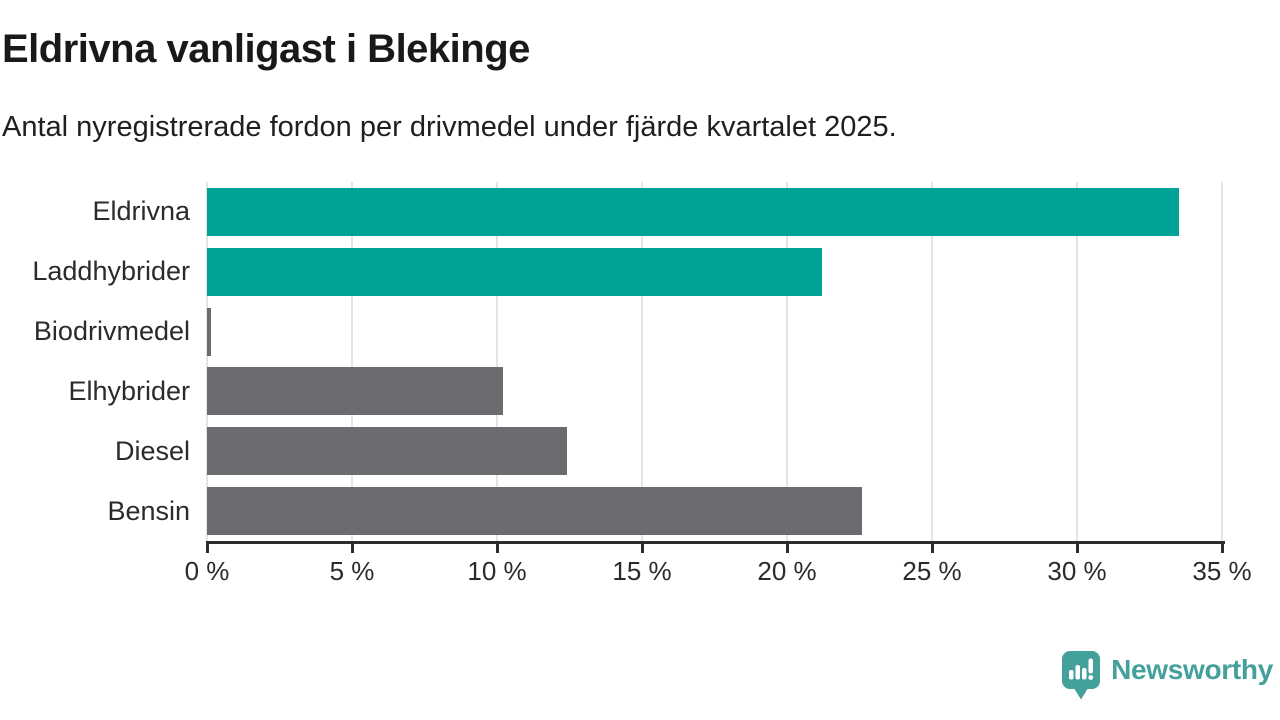 This screenshot has width=1280, height=720. What do you see at coordinates (535, 511) in the screenshot?
I see `bar-bensin` at bounding box center [535, 511].